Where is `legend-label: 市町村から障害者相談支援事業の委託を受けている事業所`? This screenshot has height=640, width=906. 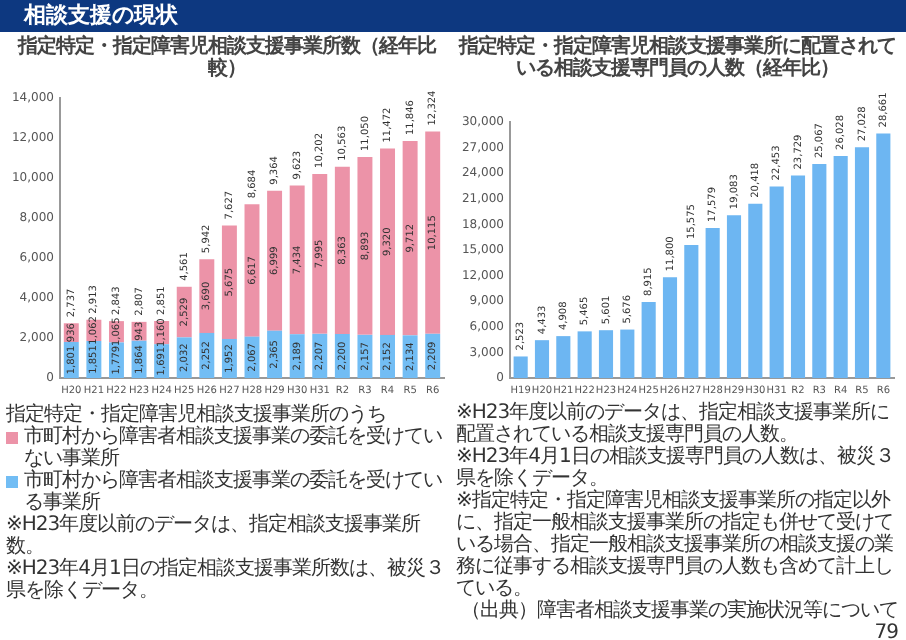
legend-label: 市町村から障害者相談支援事業の委託を受けている事業所 is located at coordinates (234, 492).